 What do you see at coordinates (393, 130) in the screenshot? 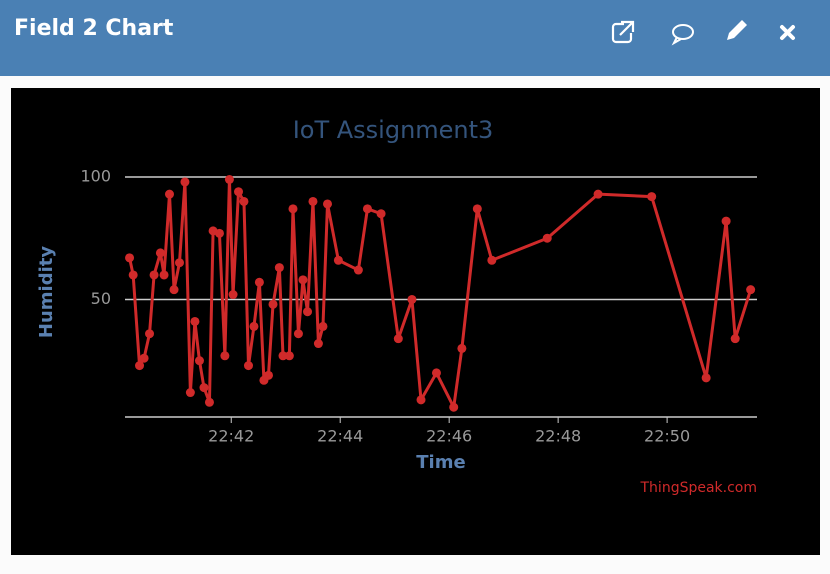
I see `chart-title: IoT Assignment3` at bounding box center [393, 130].